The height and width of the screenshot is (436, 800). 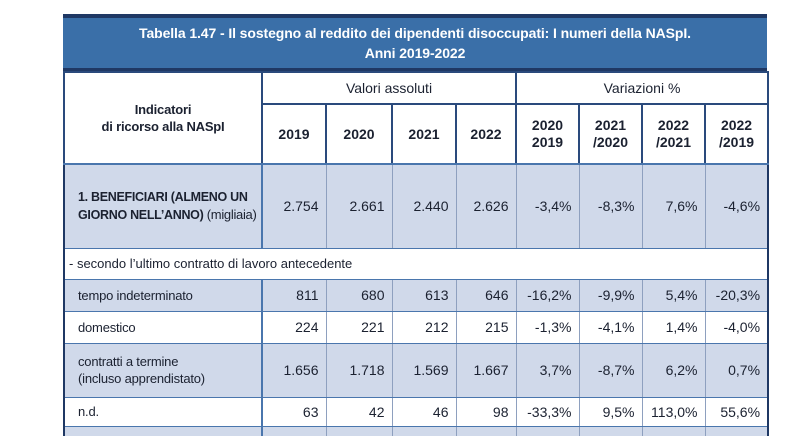 I want to click on row-label-text: contratti a termine, so click(x=128, y=361).